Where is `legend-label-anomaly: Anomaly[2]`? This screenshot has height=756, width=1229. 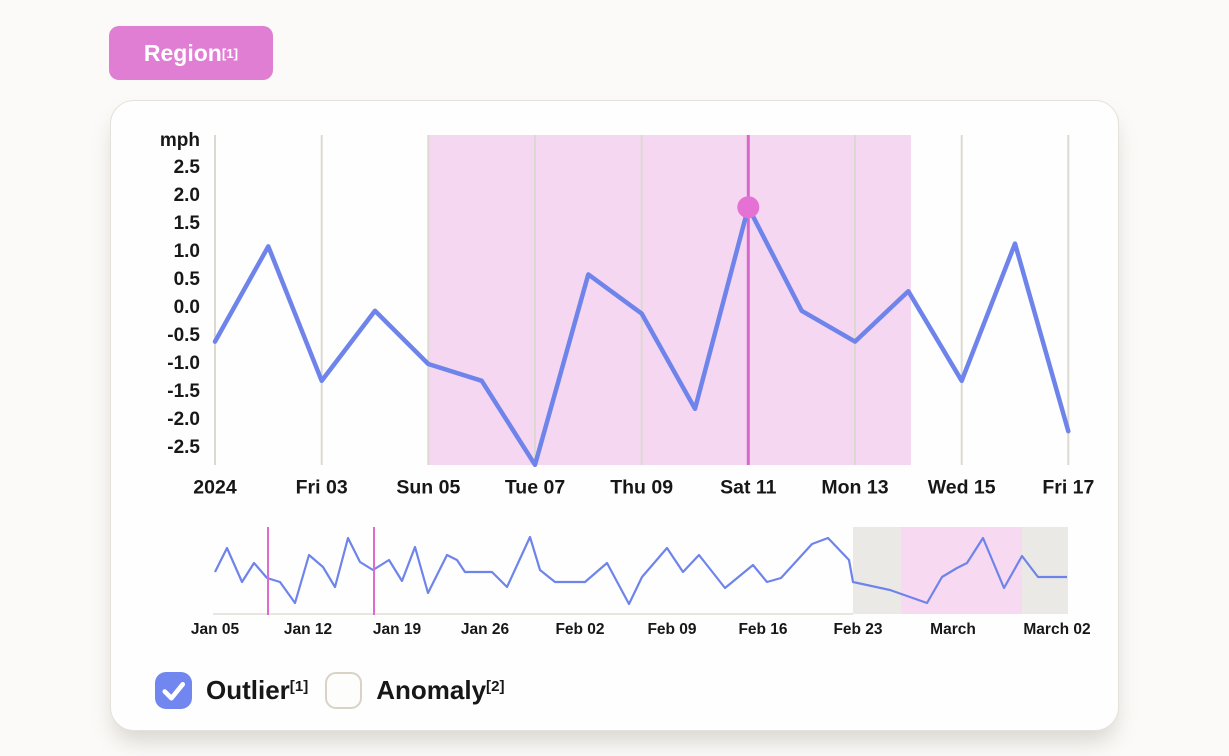
legend-label-anomaly: Anomaly[2] is located at coordinates (440, 689).